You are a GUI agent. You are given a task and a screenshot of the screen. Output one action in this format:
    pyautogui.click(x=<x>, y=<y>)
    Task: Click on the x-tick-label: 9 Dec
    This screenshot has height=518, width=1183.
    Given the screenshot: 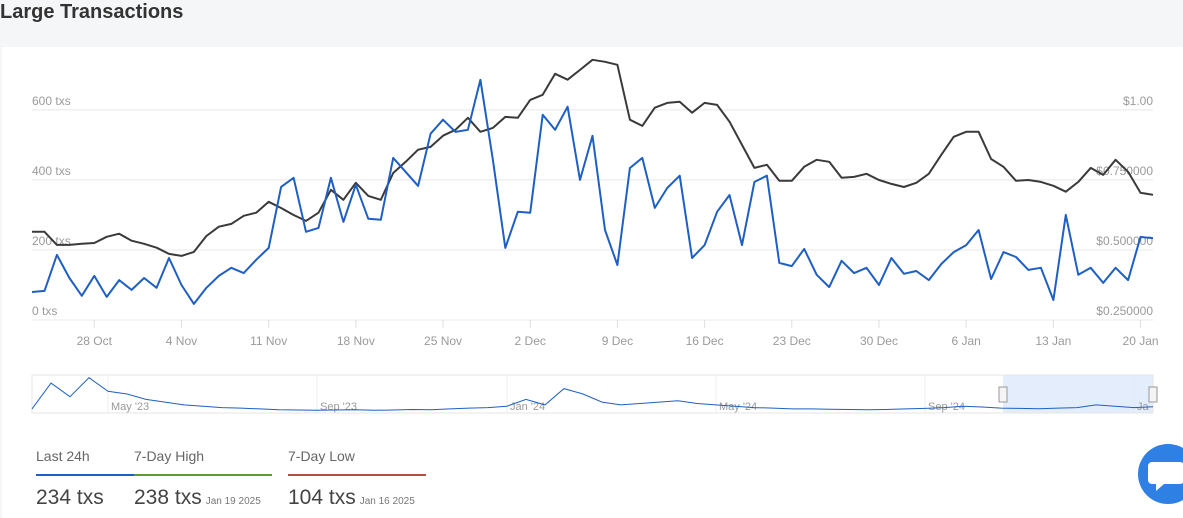 What is the action you would take?
    pyautogui.click(x=617, y=341)
    